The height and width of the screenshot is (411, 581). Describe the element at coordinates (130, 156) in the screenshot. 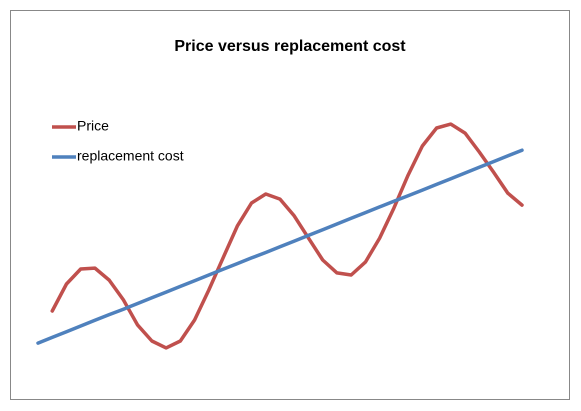

I see `legend-label: replacement cost` at that location.